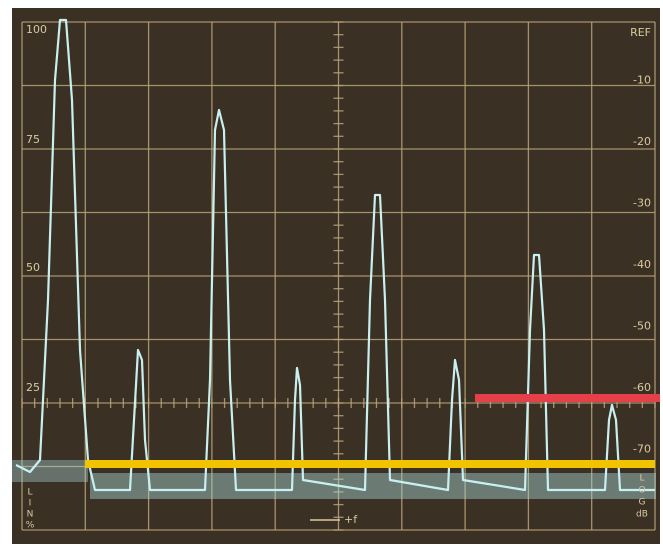 This screenshot has height=548, width=663. Describe the element at coordinates (642, 80) in the screenshot. I see `right-scale-label: -10` at that location.